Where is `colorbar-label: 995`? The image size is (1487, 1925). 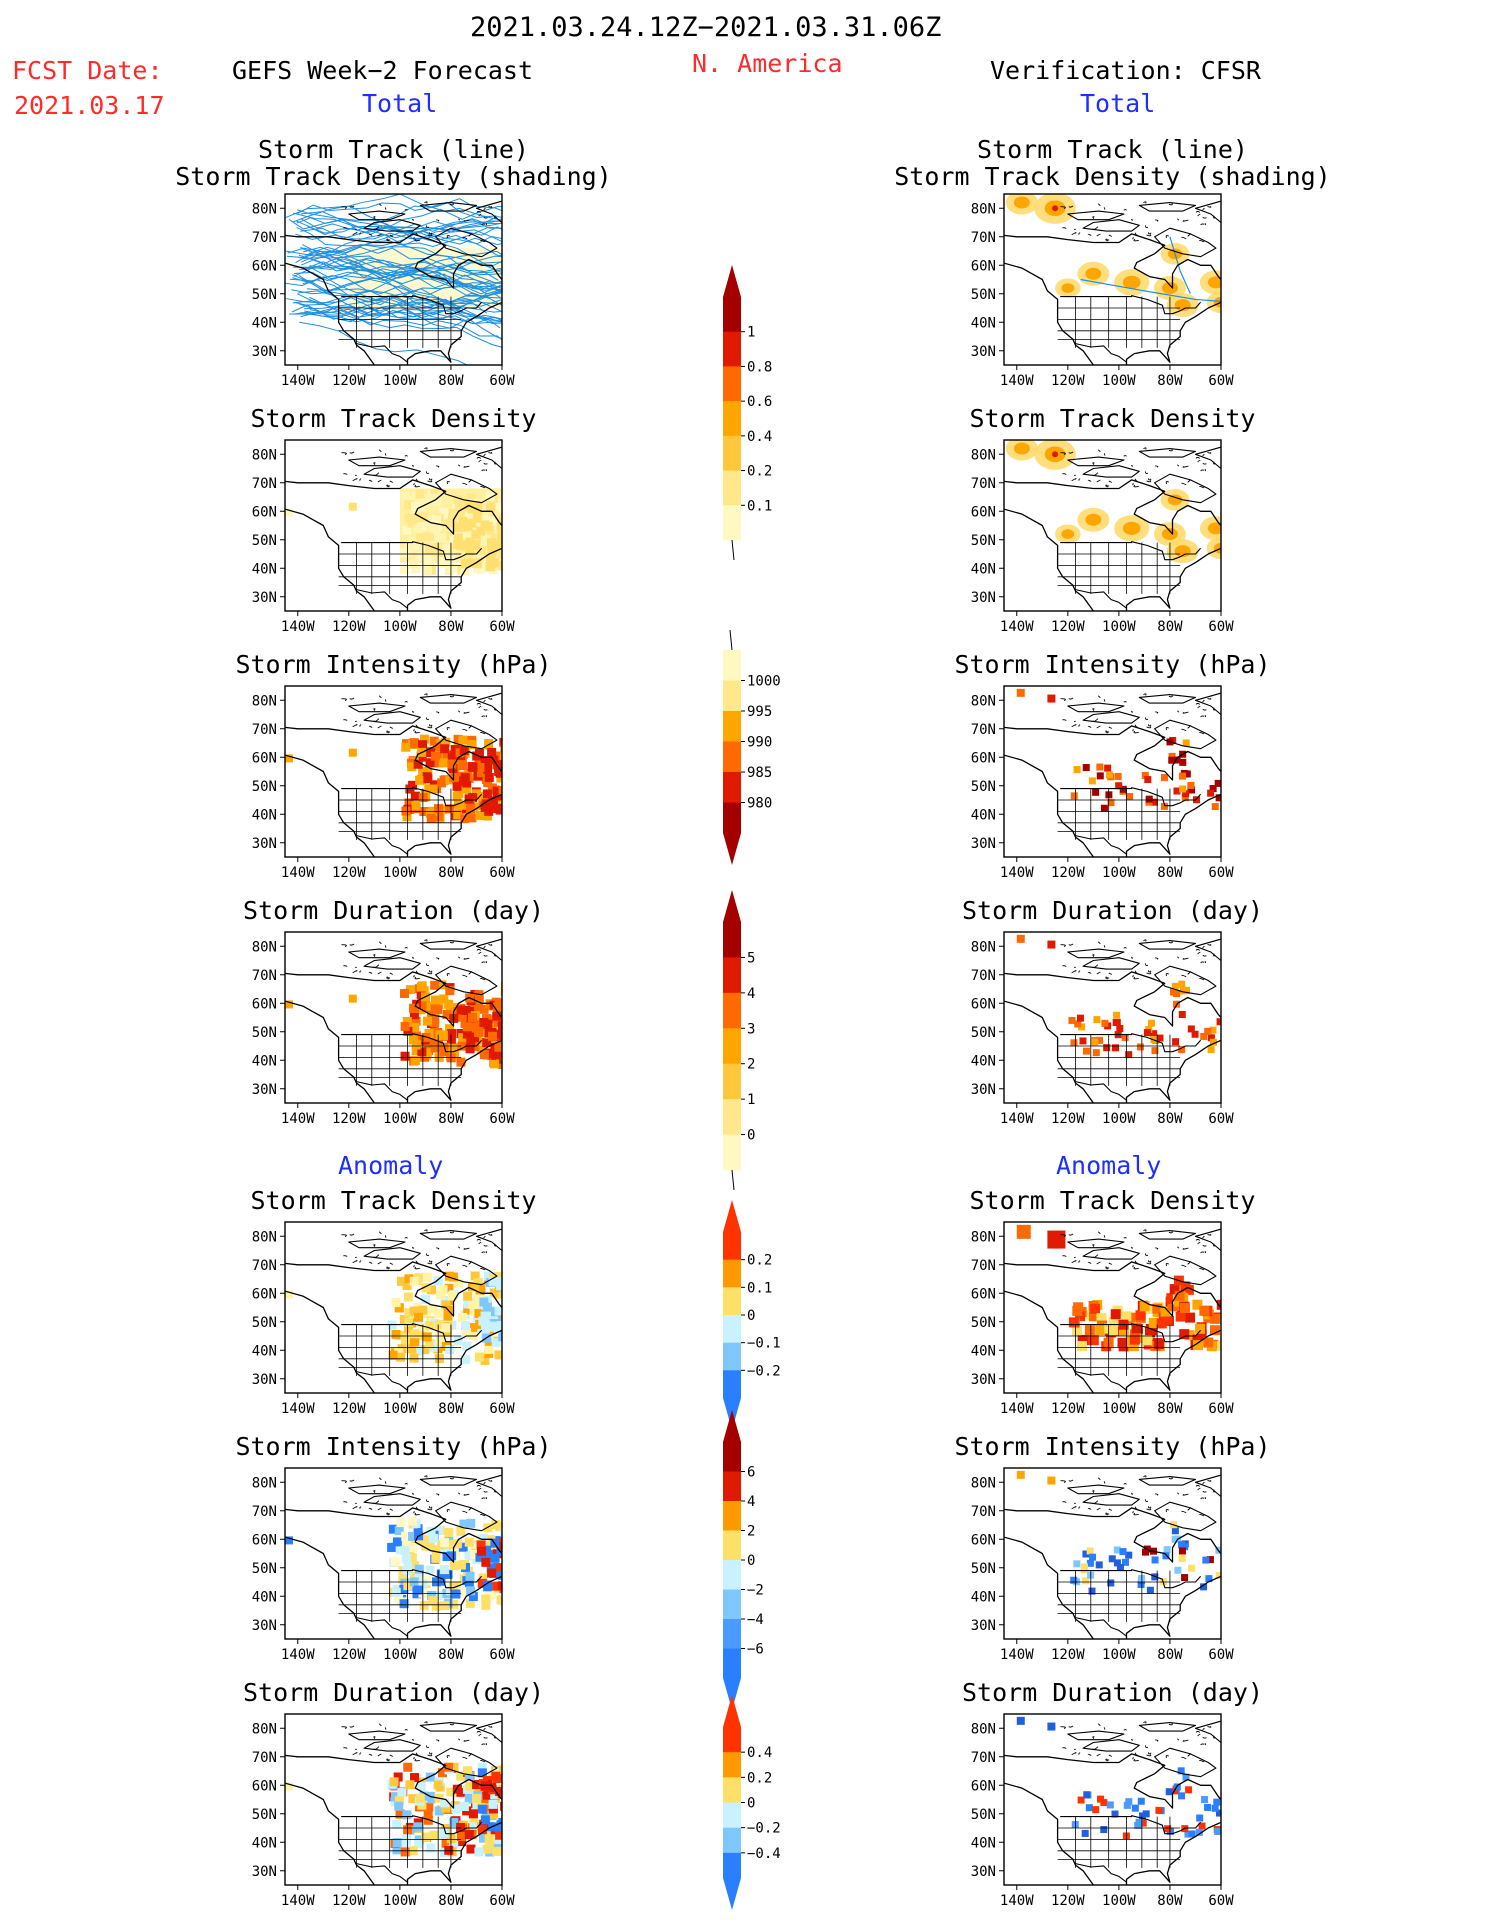 colorbar-label: 995 is located at coordinates (759, 712).